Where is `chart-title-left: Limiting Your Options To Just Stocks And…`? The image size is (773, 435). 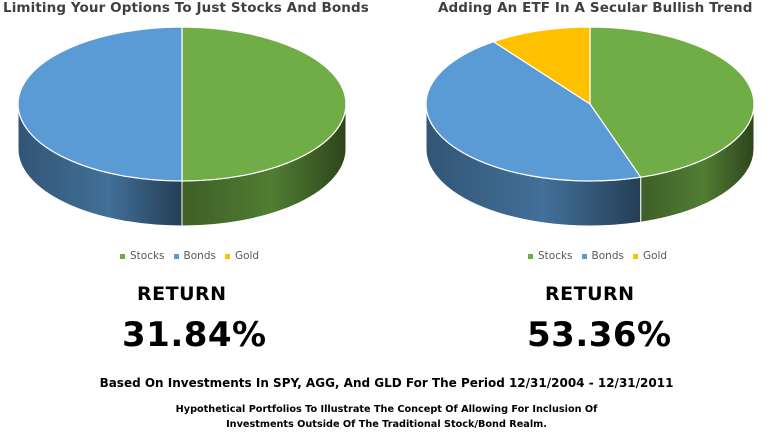
chart-title-left: Limiting Your Options To Just Stocks And… is located at coordinates (186, 8).